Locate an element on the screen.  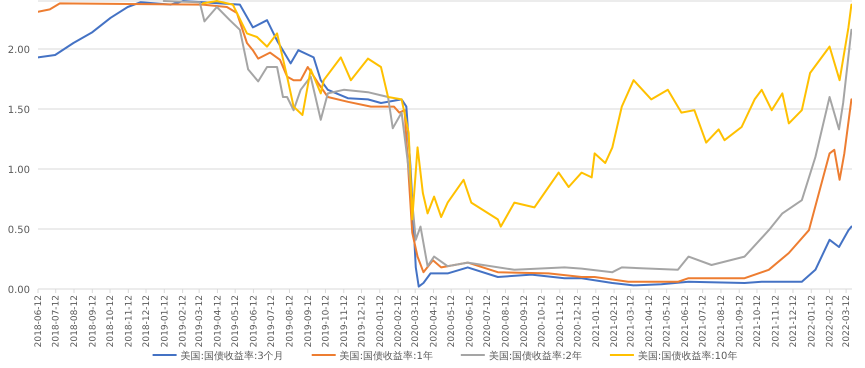
x-tick-label: 2021-07-12 is located at coordinates (703, 321).